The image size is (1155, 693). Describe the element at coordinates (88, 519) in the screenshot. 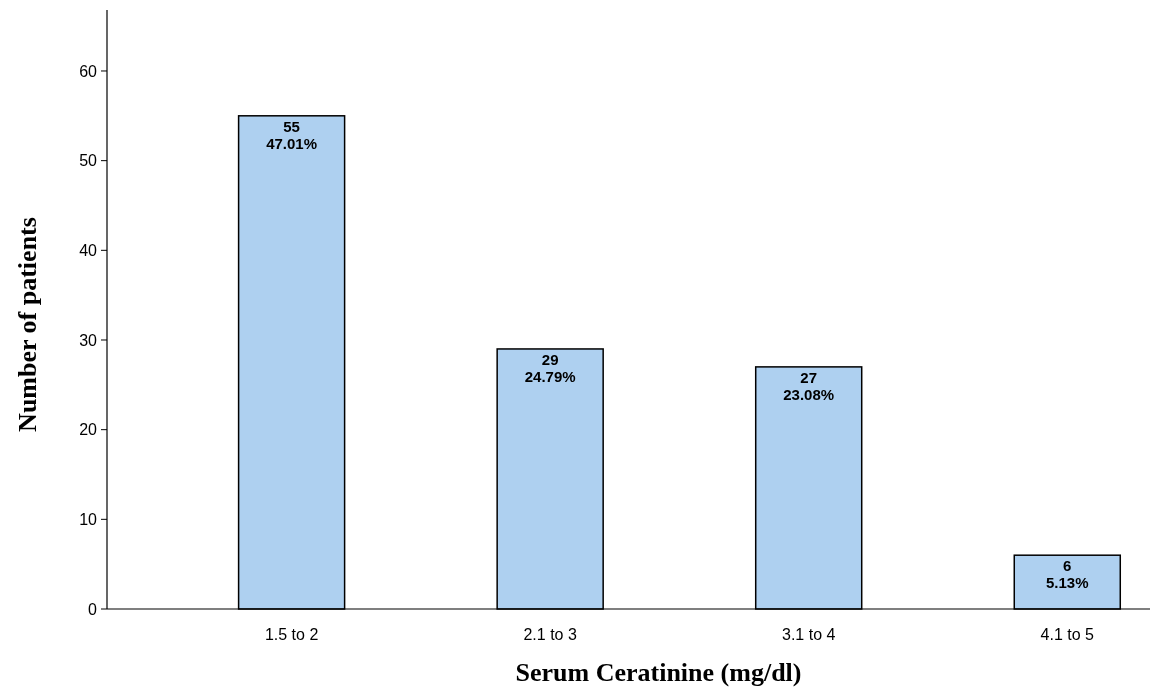

I see `y-tick-label: 10` at that location.